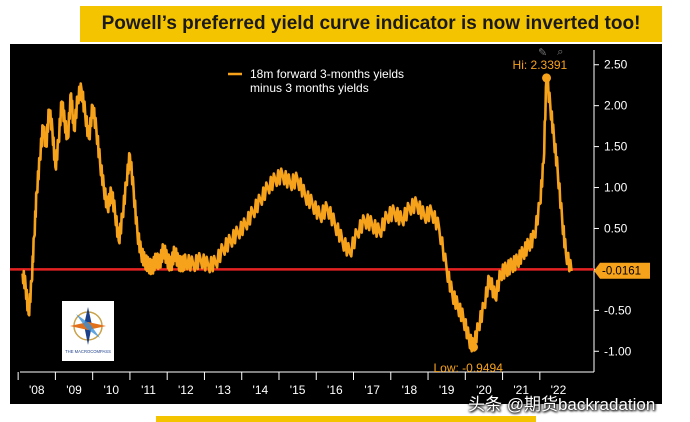 The width and height of the screenshot is (690, 422). Describe the element at coordinates (309, 88) in the screenshot. I see `legend-label-line2: minus 3 months yields` at that location.